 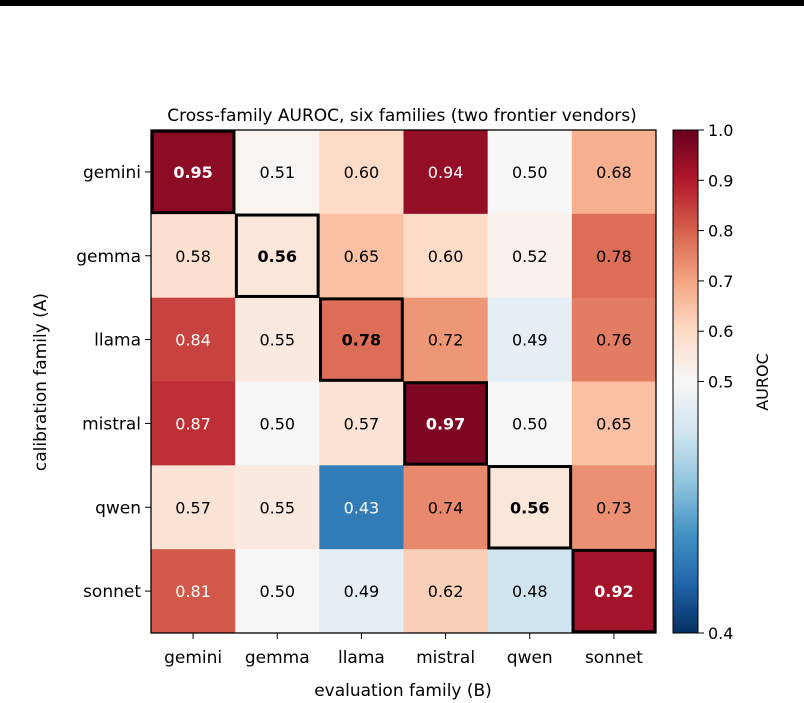 I want to click on colorbar-tick-label: 1.0, so click(x=720, y=130).